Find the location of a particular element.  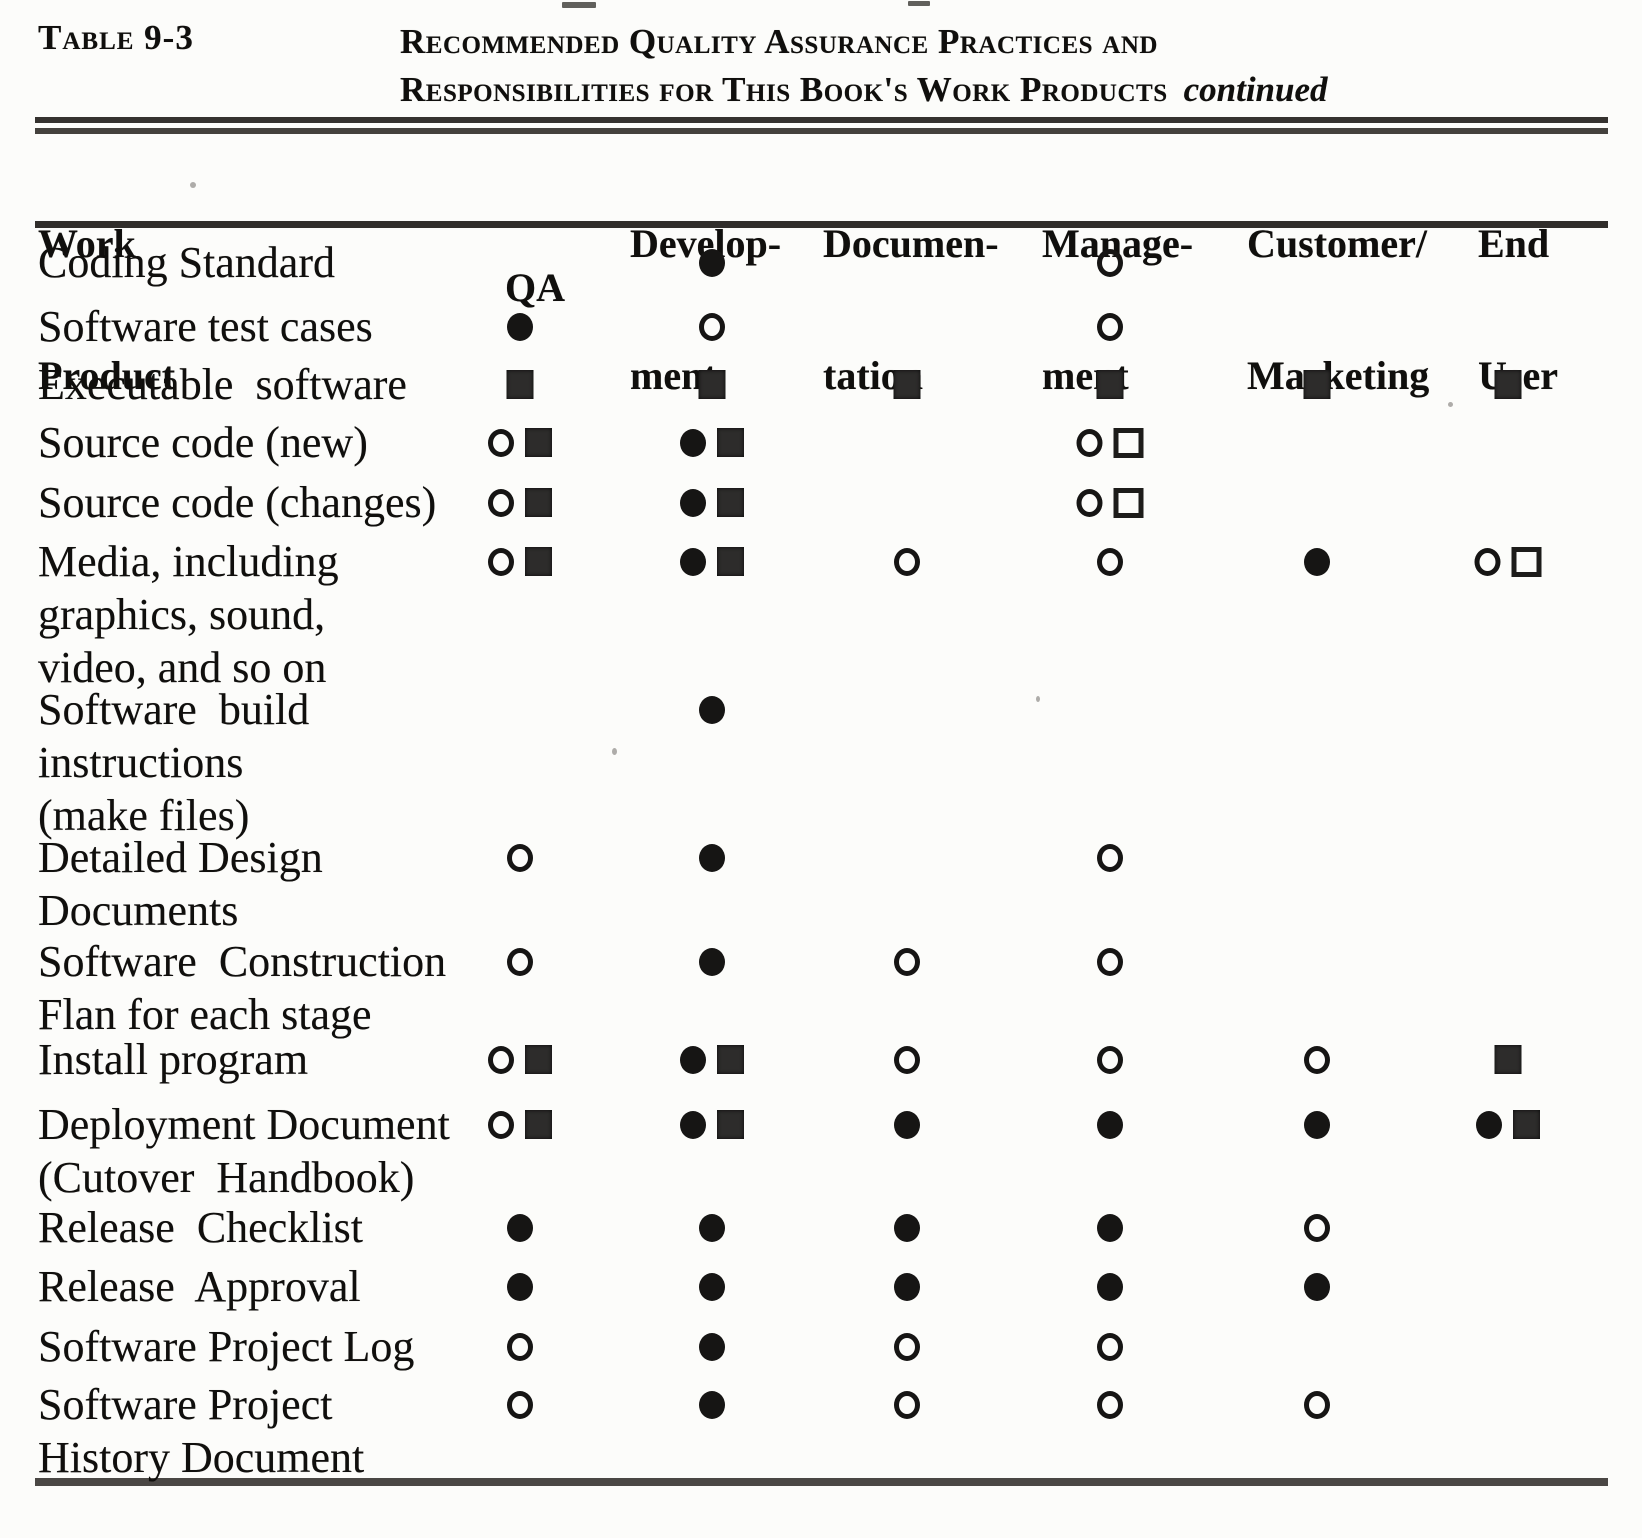

table-row: Executable software is located at coordinates (821, 384).